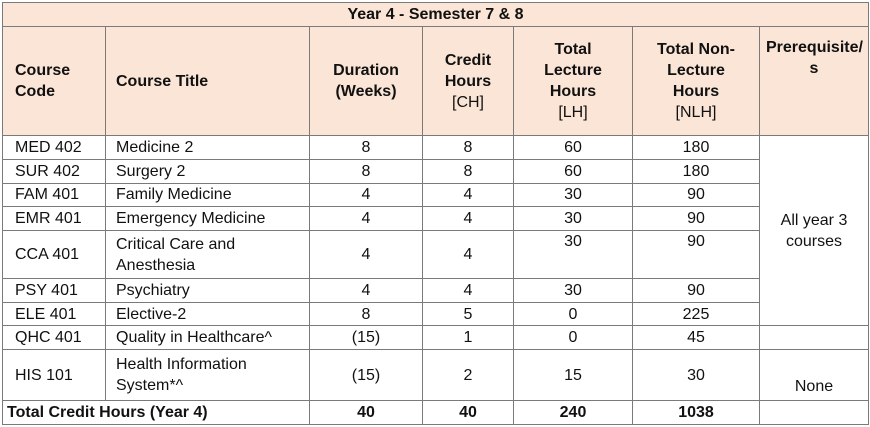  What do you see at coordinates (207, 254) in the screenshot?
I see `course-title: Critical Care and Anesthesia` at bounding box center [207, 254].